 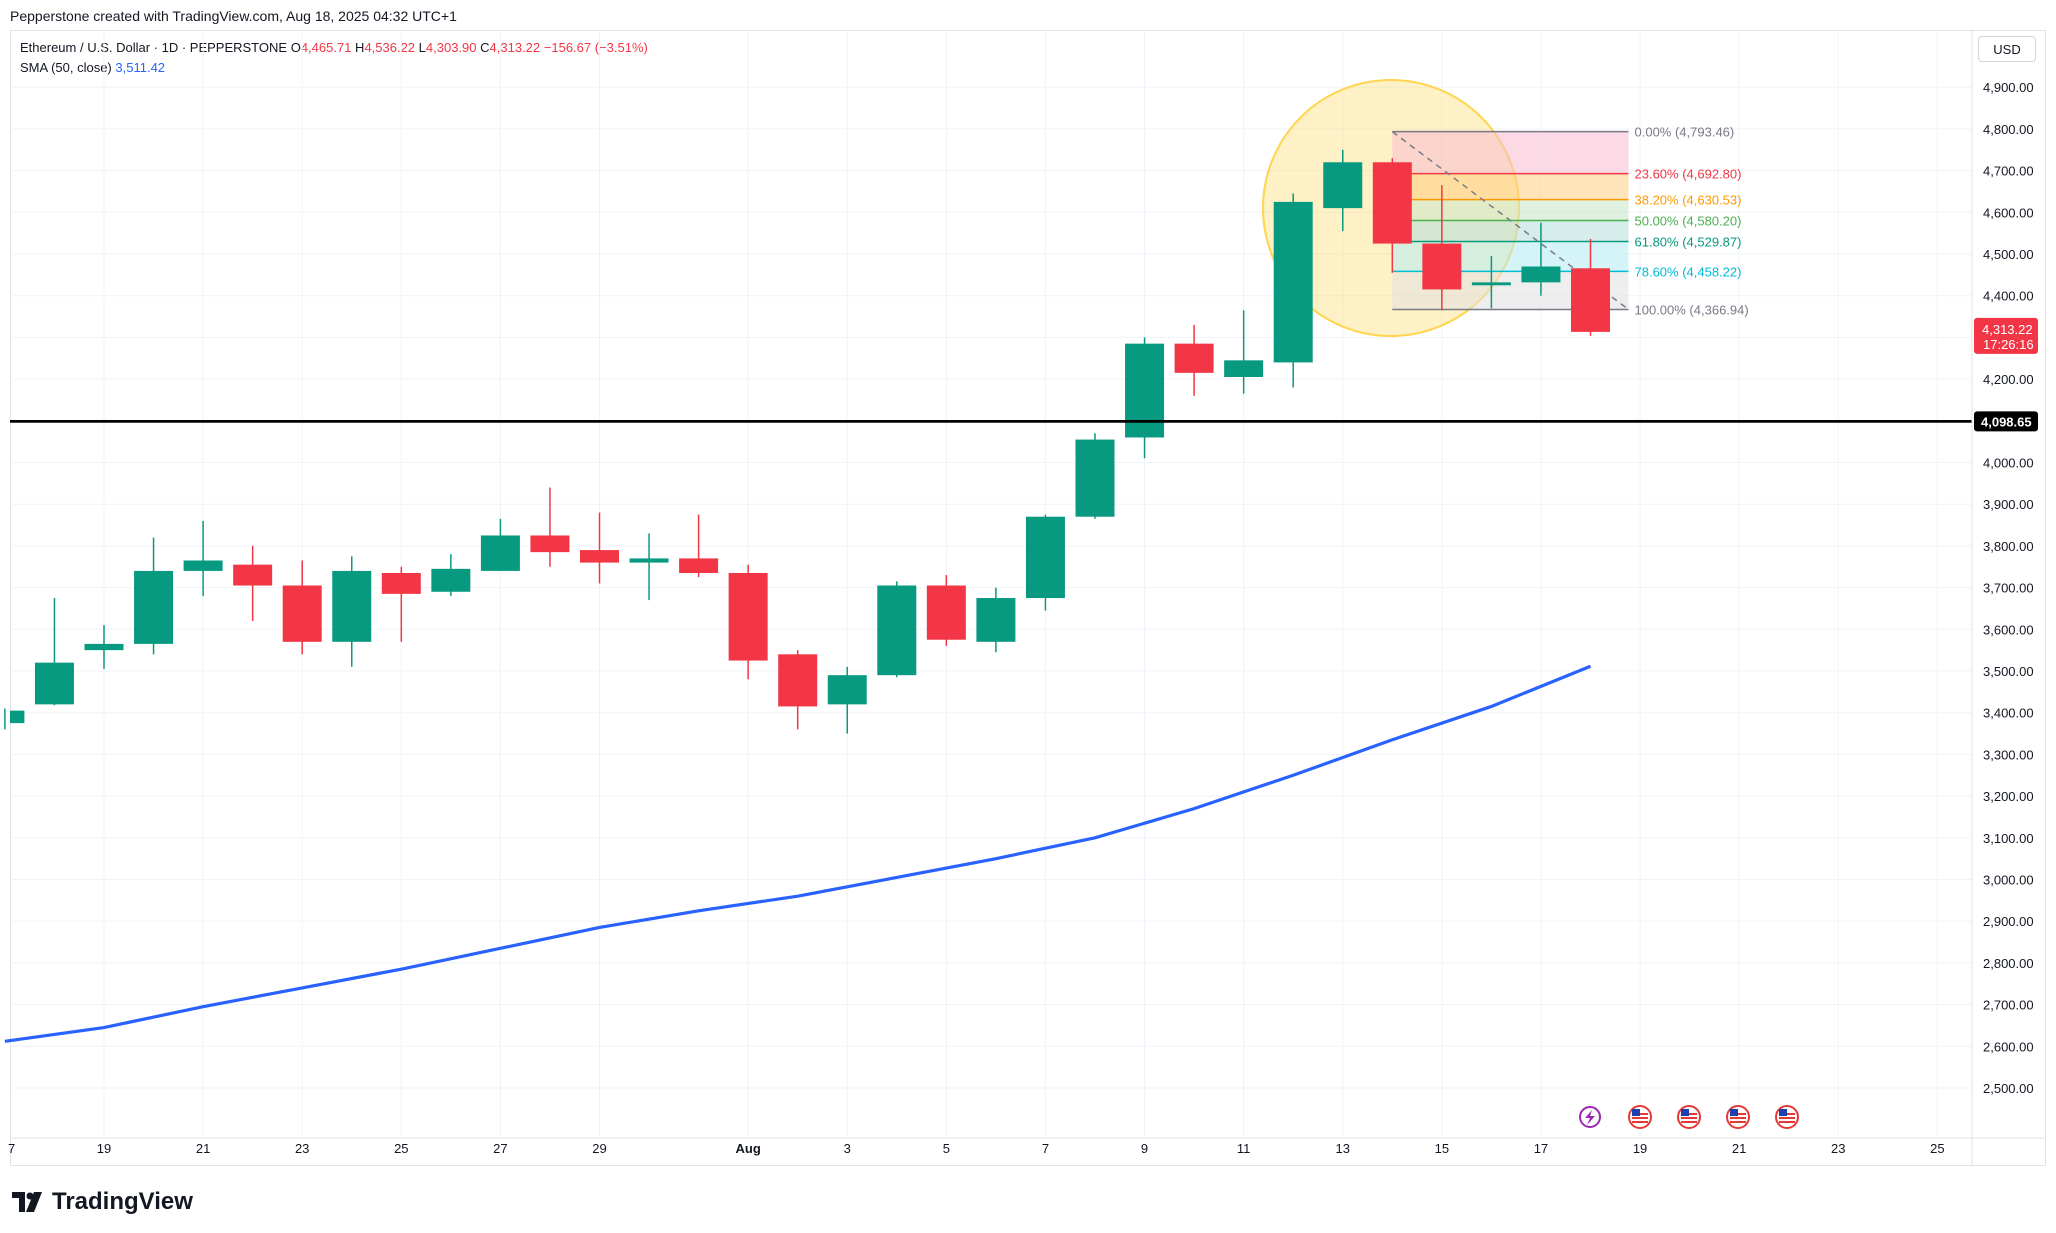 What do you see at coordinates (66, 67) in the screenshot?
I see `sma-label: SMA (50, close)` at bounding box center [66, 67].